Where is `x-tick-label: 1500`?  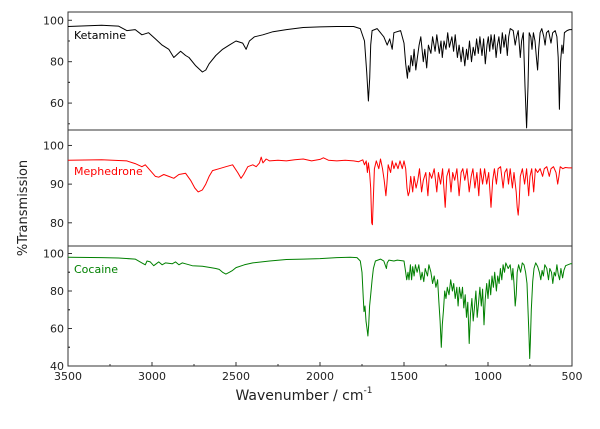 x-tick-label: 1500 is located at coordinates (404, 376).